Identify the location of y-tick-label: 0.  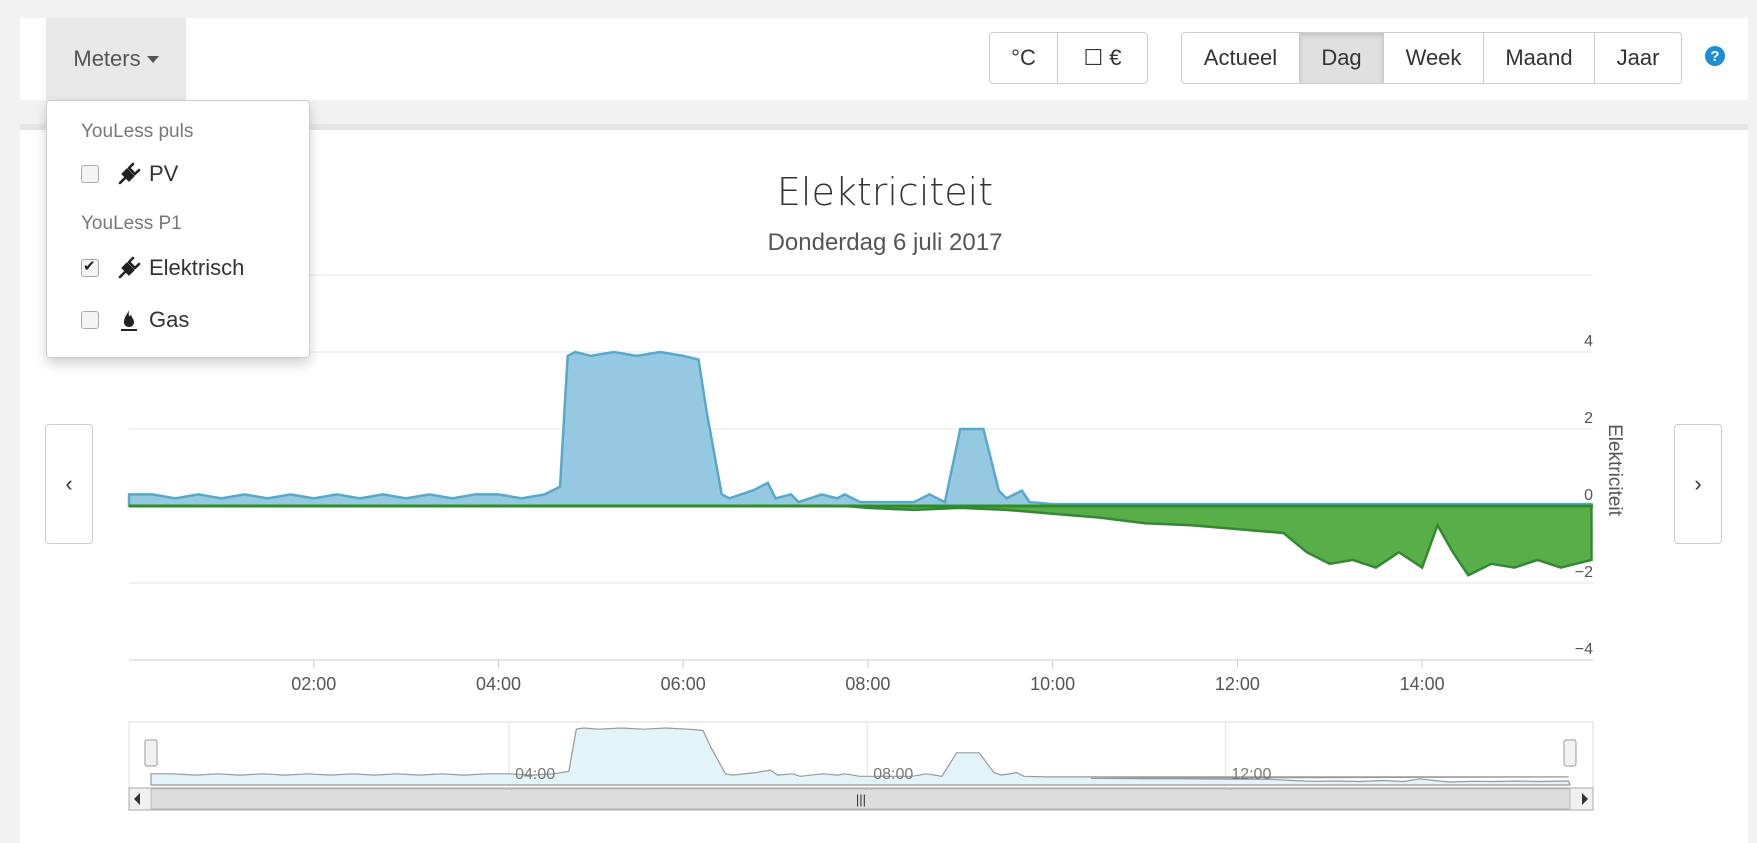
(1588, 495).